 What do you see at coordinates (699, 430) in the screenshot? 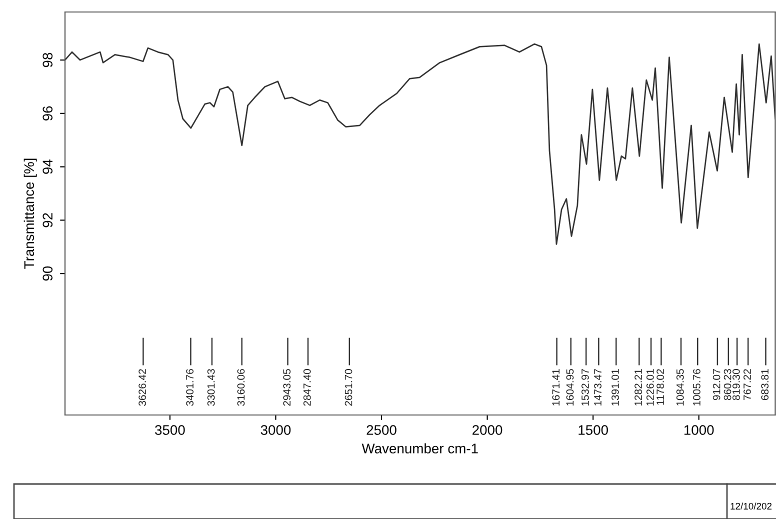
I see `x-tick-label: 1000` at bounding box center [699, 430].